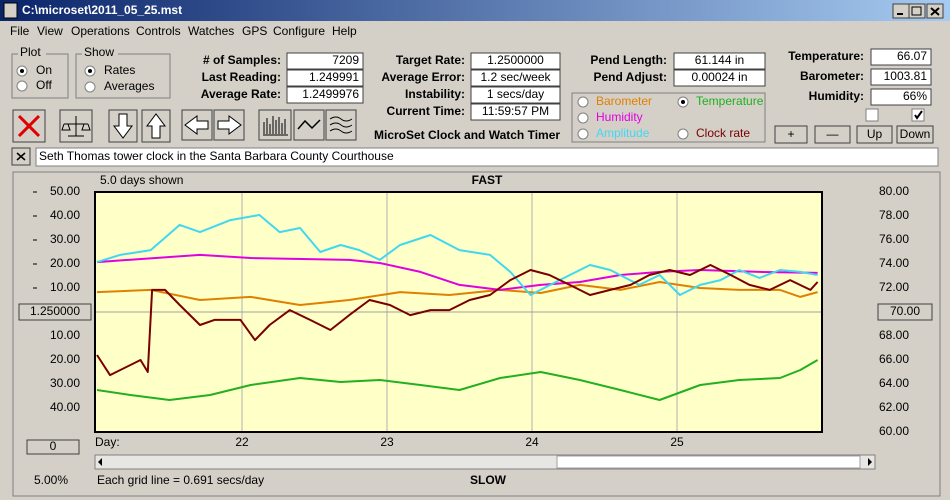 This screenshot has height=500, width=950. What do you see at coordinates (894, 407) in the screenshot?
I see `y2-tick-label: 62.00` at bounding box center [894, 407].